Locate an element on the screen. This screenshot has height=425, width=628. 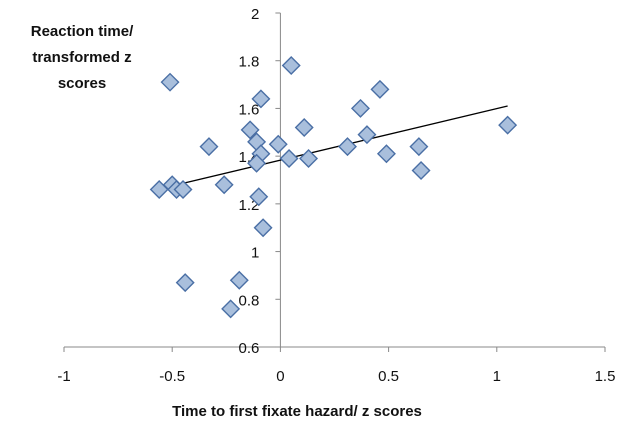
y-axis-label-line-1: Reaction time/ is located at coordinates (82, 31).